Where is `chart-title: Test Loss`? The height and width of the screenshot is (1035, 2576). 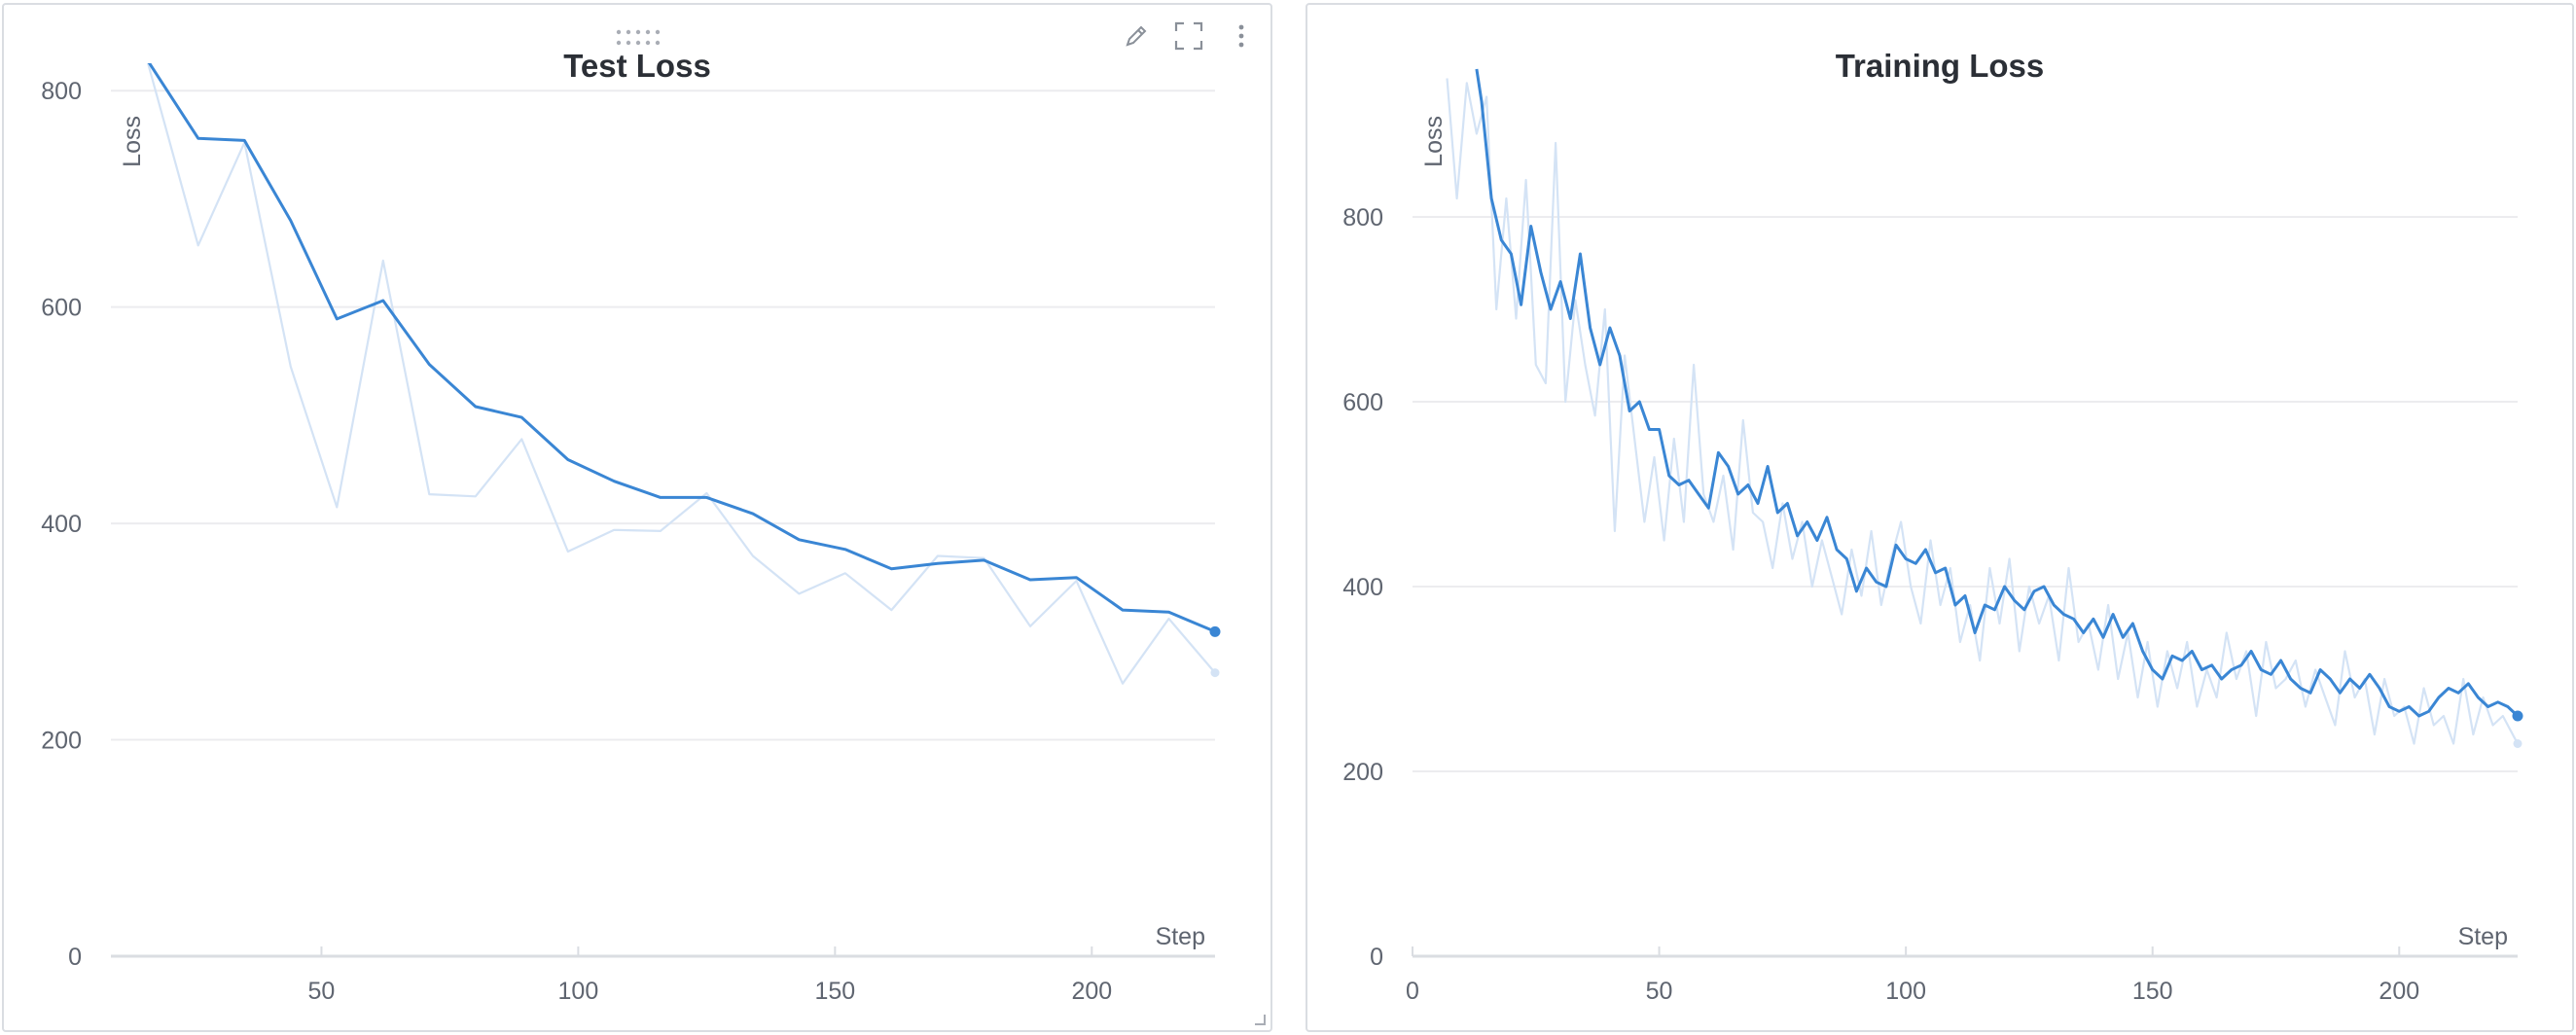
chart-title: Test Loss is located at coordinates (637, 66).